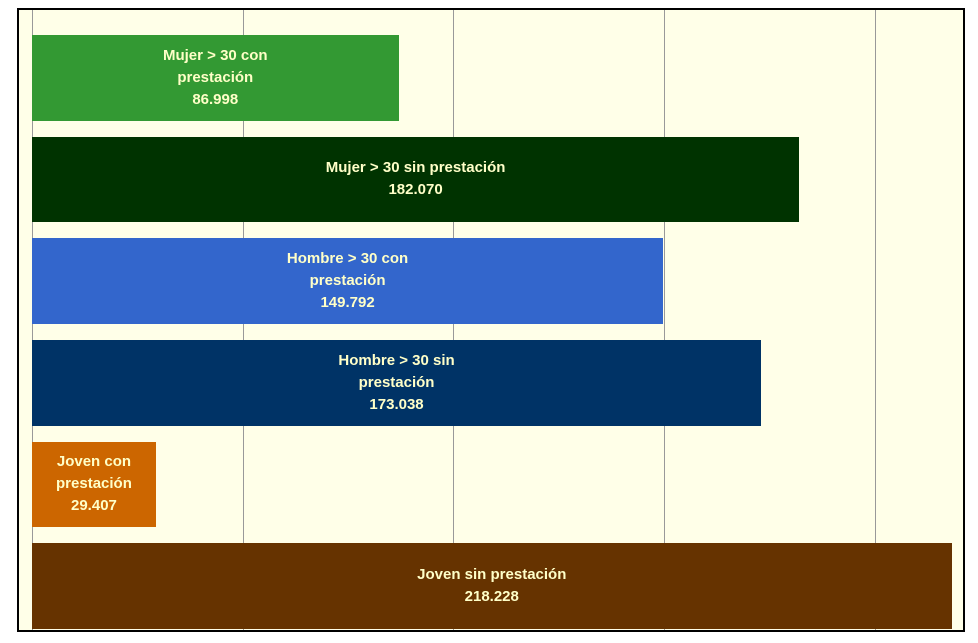 This screenshot has width=978, height=643. I want to click on bar: Joven sin prestación 218.228, so click(492, 586).